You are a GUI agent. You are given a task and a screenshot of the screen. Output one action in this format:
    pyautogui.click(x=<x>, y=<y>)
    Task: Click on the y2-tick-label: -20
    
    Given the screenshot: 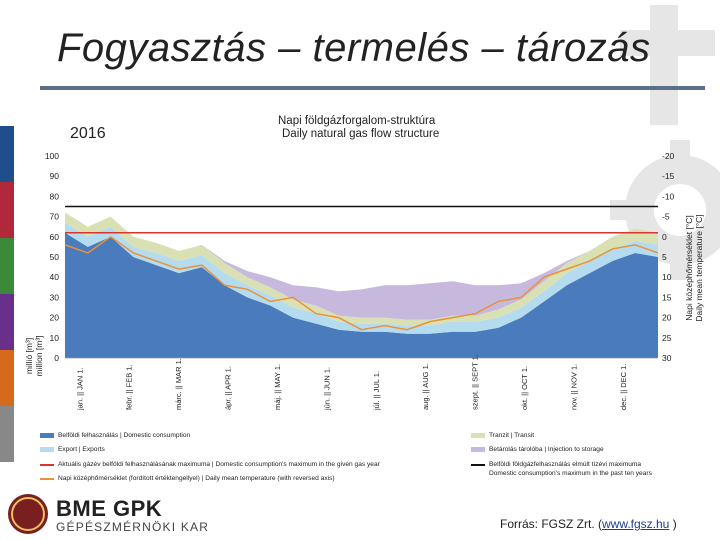 What is the action you would take?
    pyautogui.click(x=668, y=156)
    